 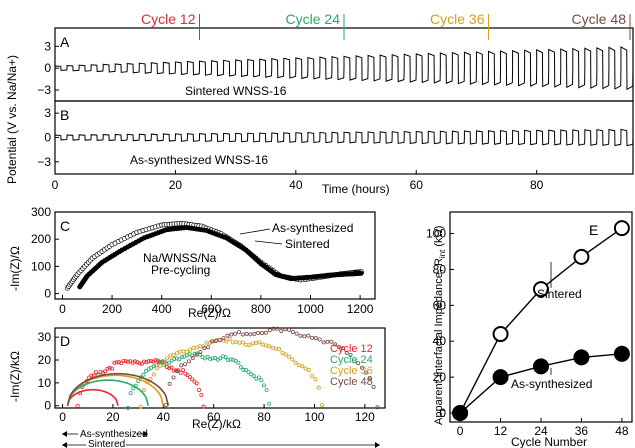 I want to click on panel-d-legend-cycle-24: Cycle 24, so click(x=351, y=360).